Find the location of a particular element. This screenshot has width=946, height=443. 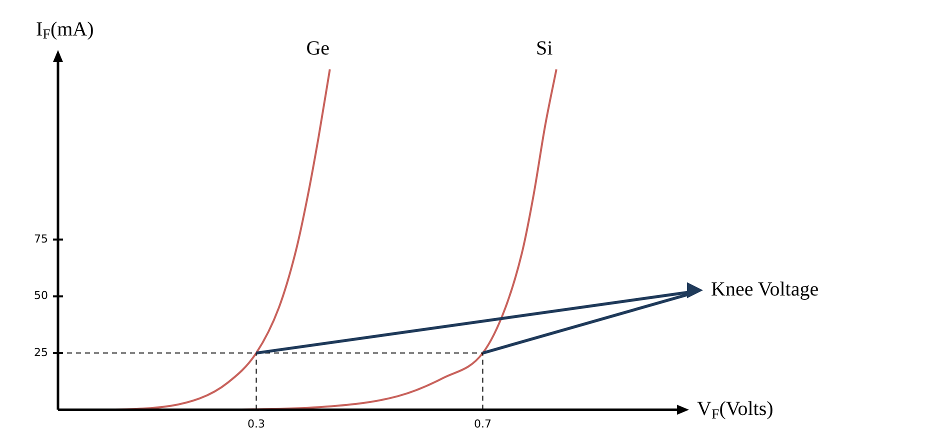

x-tick-label: 0.7 is located at coordinates (483, 423).